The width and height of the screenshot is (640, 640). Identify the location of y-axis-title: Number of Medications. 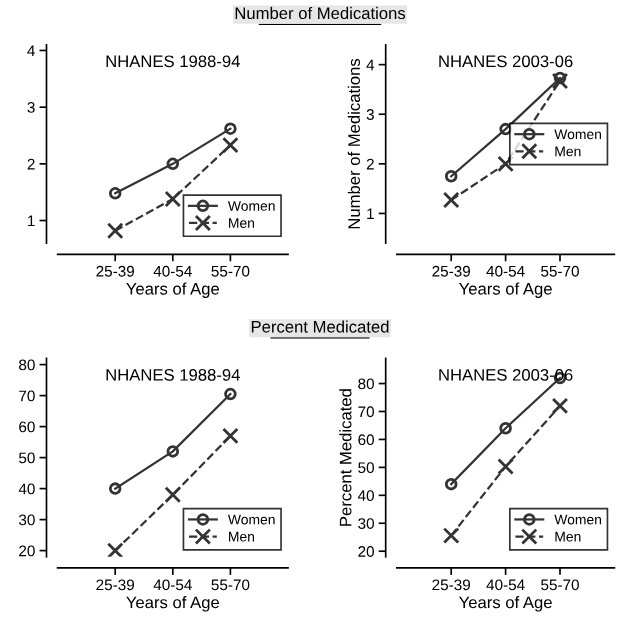
(354, 143).